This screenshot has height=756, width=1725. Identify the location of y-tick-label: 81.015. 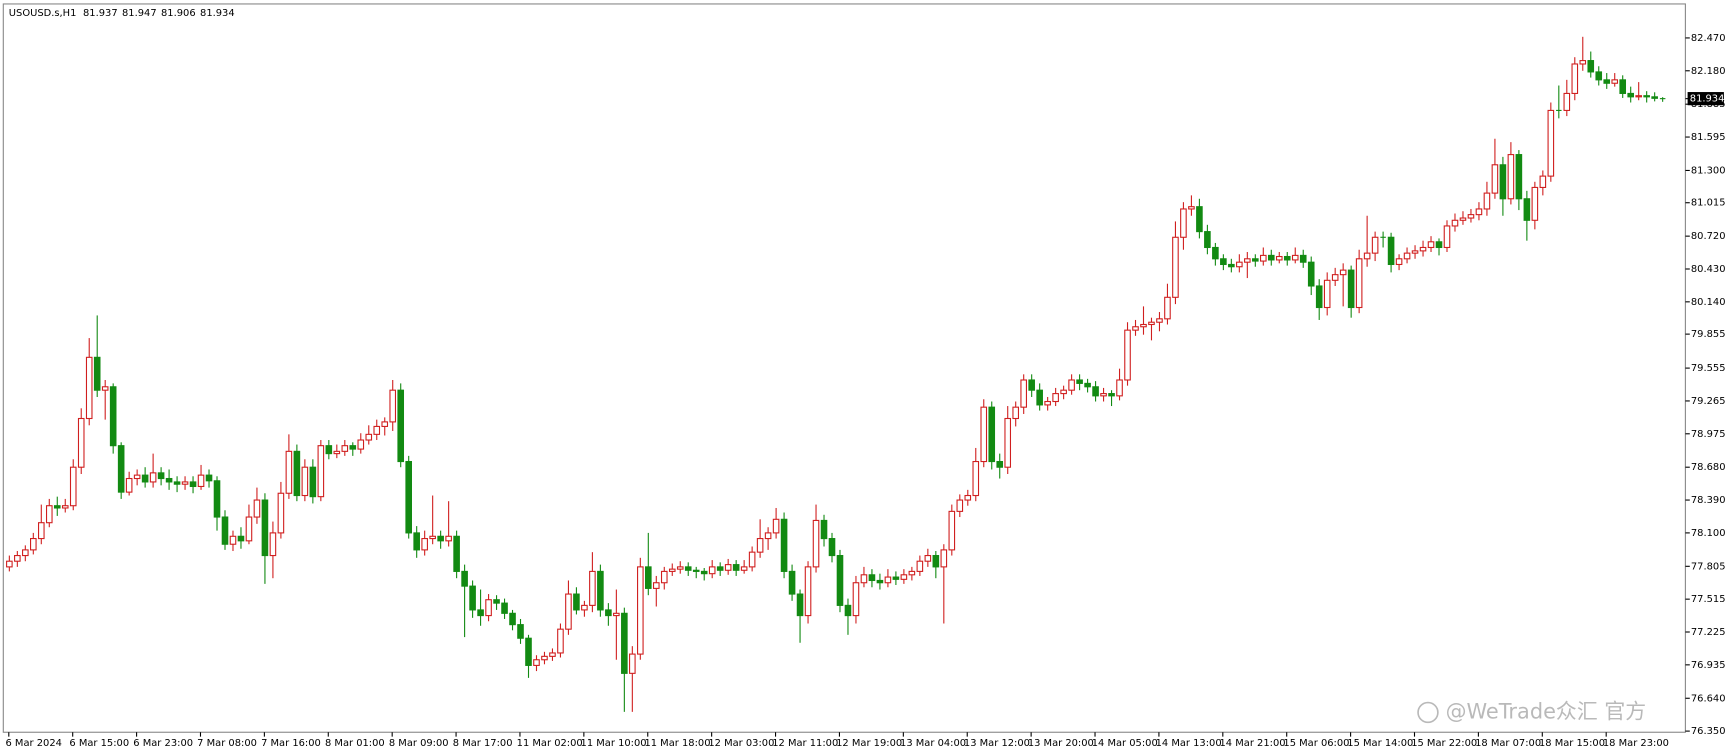
(1708, 203).